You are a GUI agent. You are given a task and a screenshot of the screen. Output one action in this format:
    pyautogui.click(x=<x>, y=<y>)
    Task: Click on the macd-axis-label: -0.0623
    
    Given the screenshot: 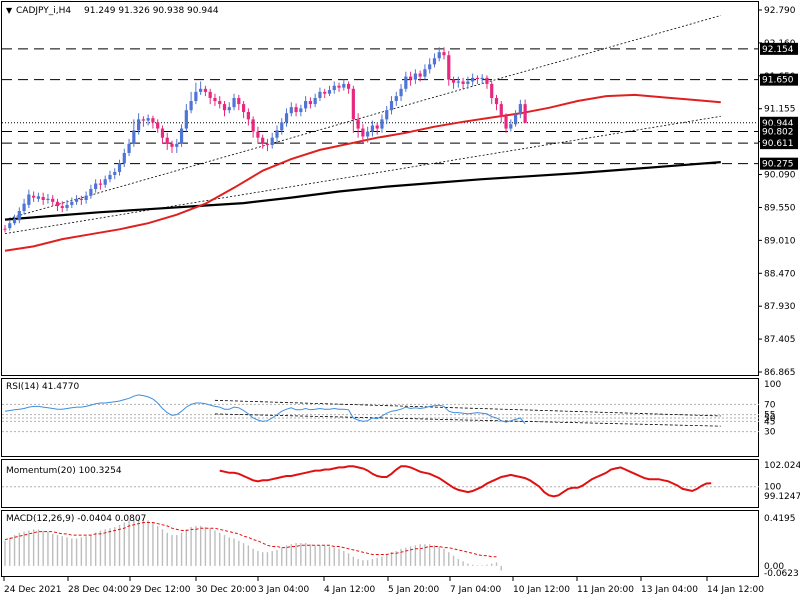 What is the action you would take?
    pyautogui.click(x=781, y=574)
    